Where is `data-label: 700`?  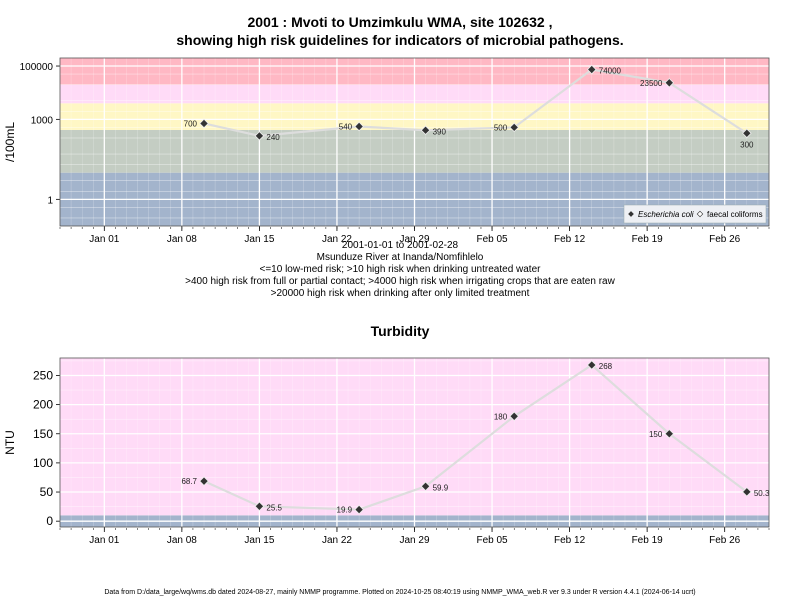
data-label: 700 is located at coordinates (191, 123).